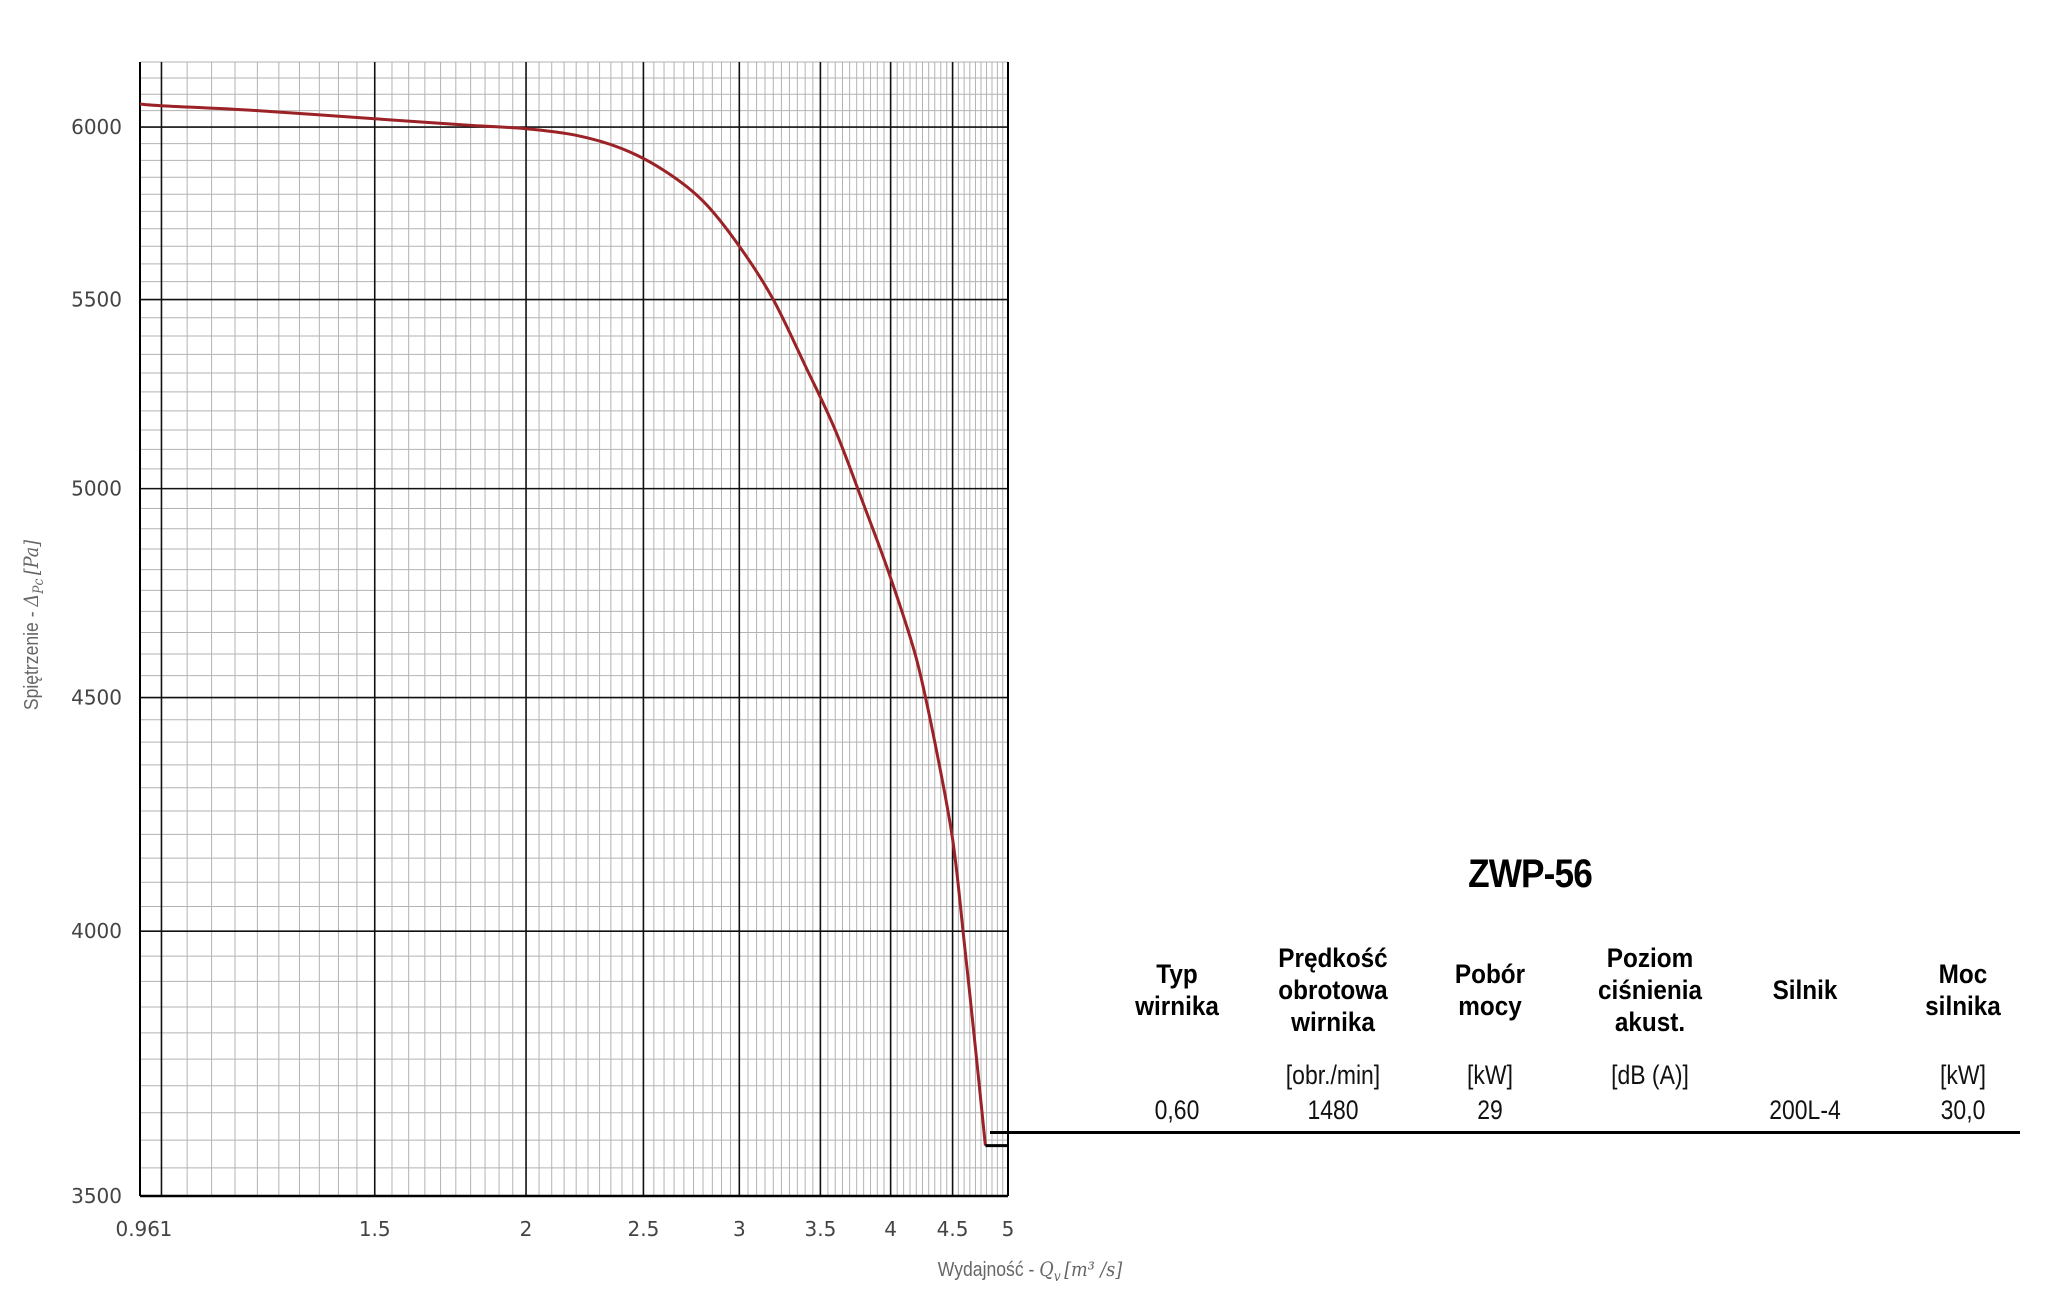  I want to click on x-tick-label: 2.5, so click(644, 1229).